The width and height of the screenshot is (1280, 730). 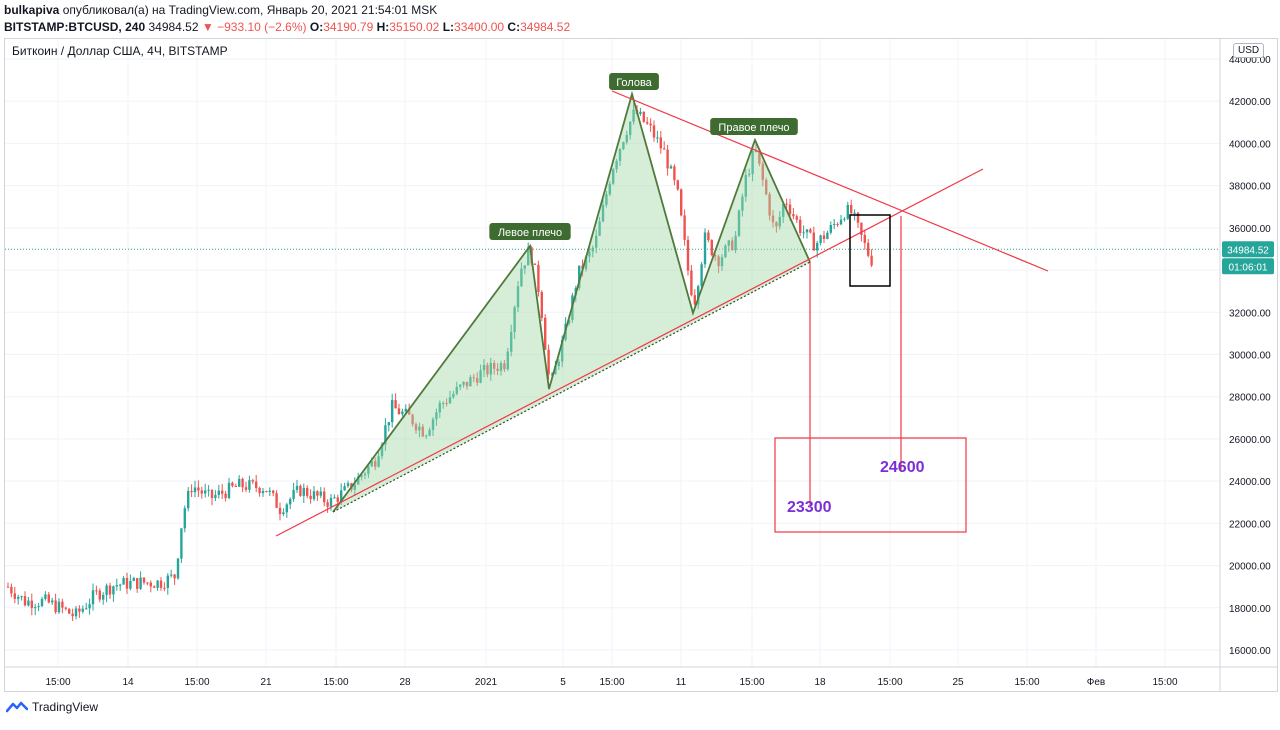 What do you see at coordinates (1250, 609) in the screenshot?
I see `y-tick-label: 18000.00` at bounding box center [1250, 609].